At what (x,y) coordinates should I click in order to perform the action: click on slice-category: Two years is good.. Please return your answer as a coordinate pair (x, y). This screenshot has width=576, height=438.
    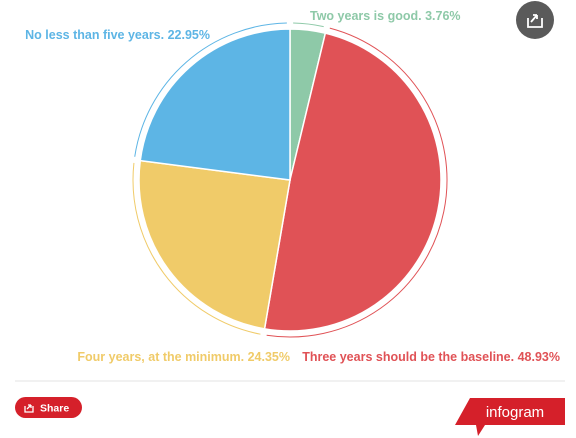
    Looking at the image, I should click on (366, 16).